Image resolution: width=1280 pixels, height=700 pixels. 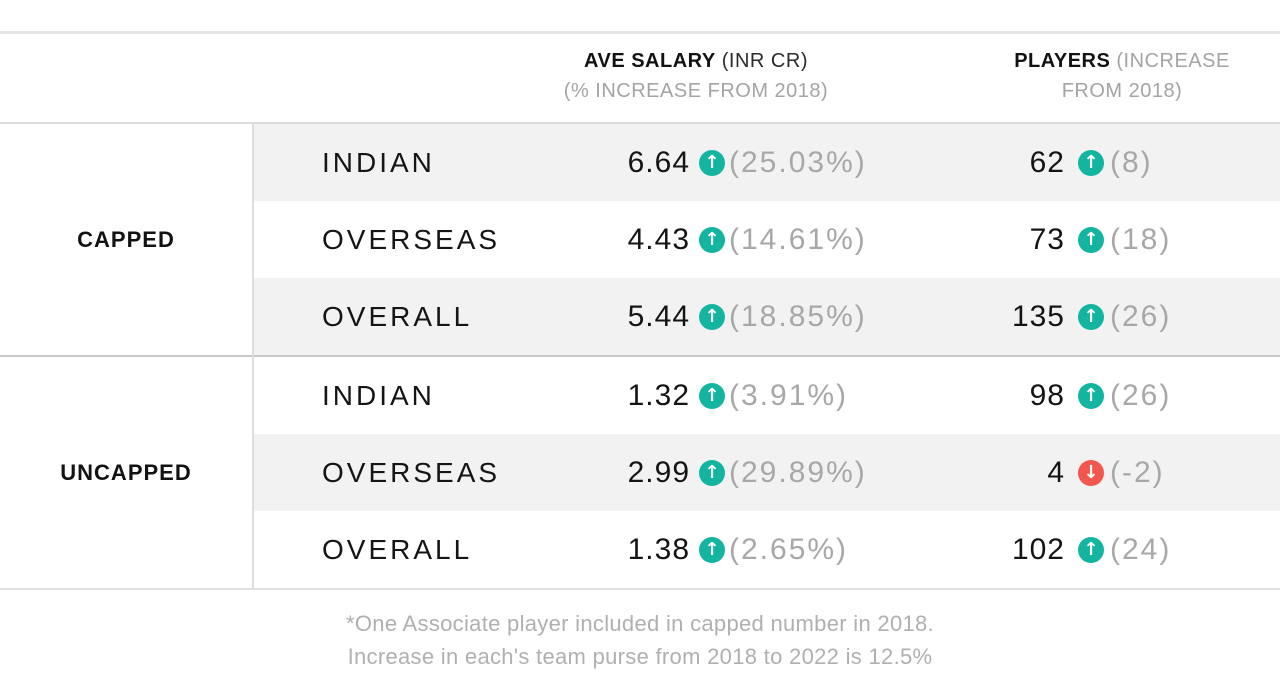 What do you see at coordinates (798, 239) in the screenshot?
I see `salary-delta: (14.61%)` at bounding box center [798, 239].